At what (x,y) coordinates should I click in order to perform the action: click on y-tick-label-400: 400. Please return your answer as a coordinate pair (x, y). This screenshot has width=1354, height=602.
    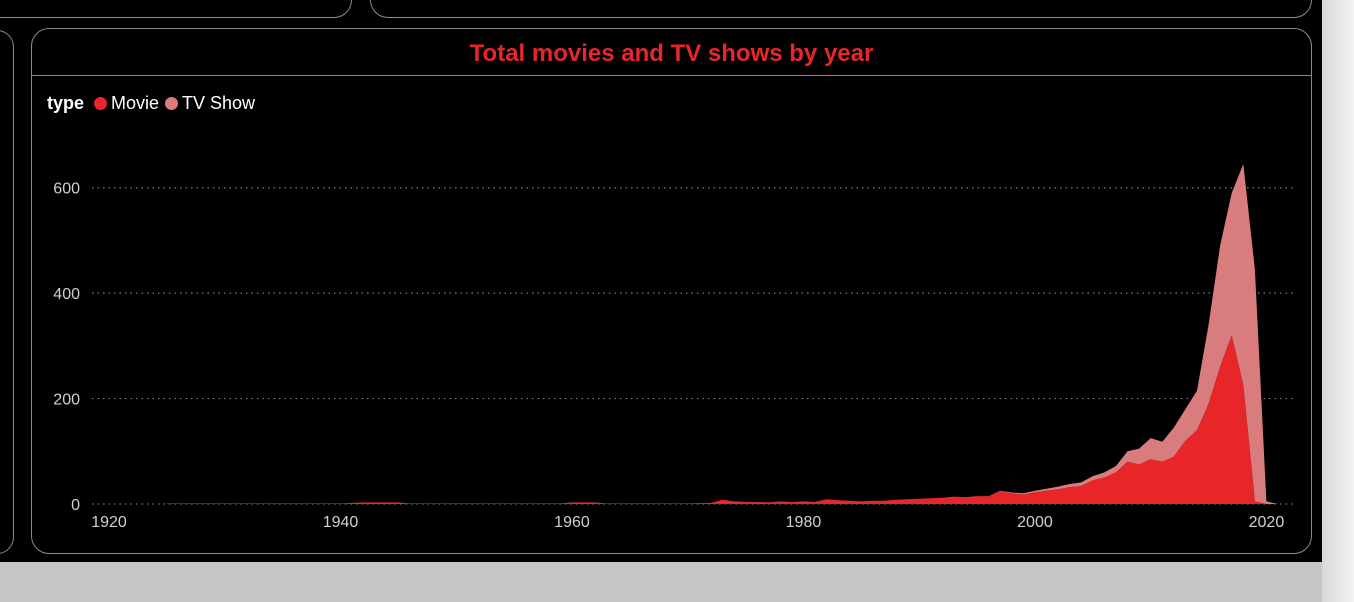
    Looking at the image, I should click on (66, 294).